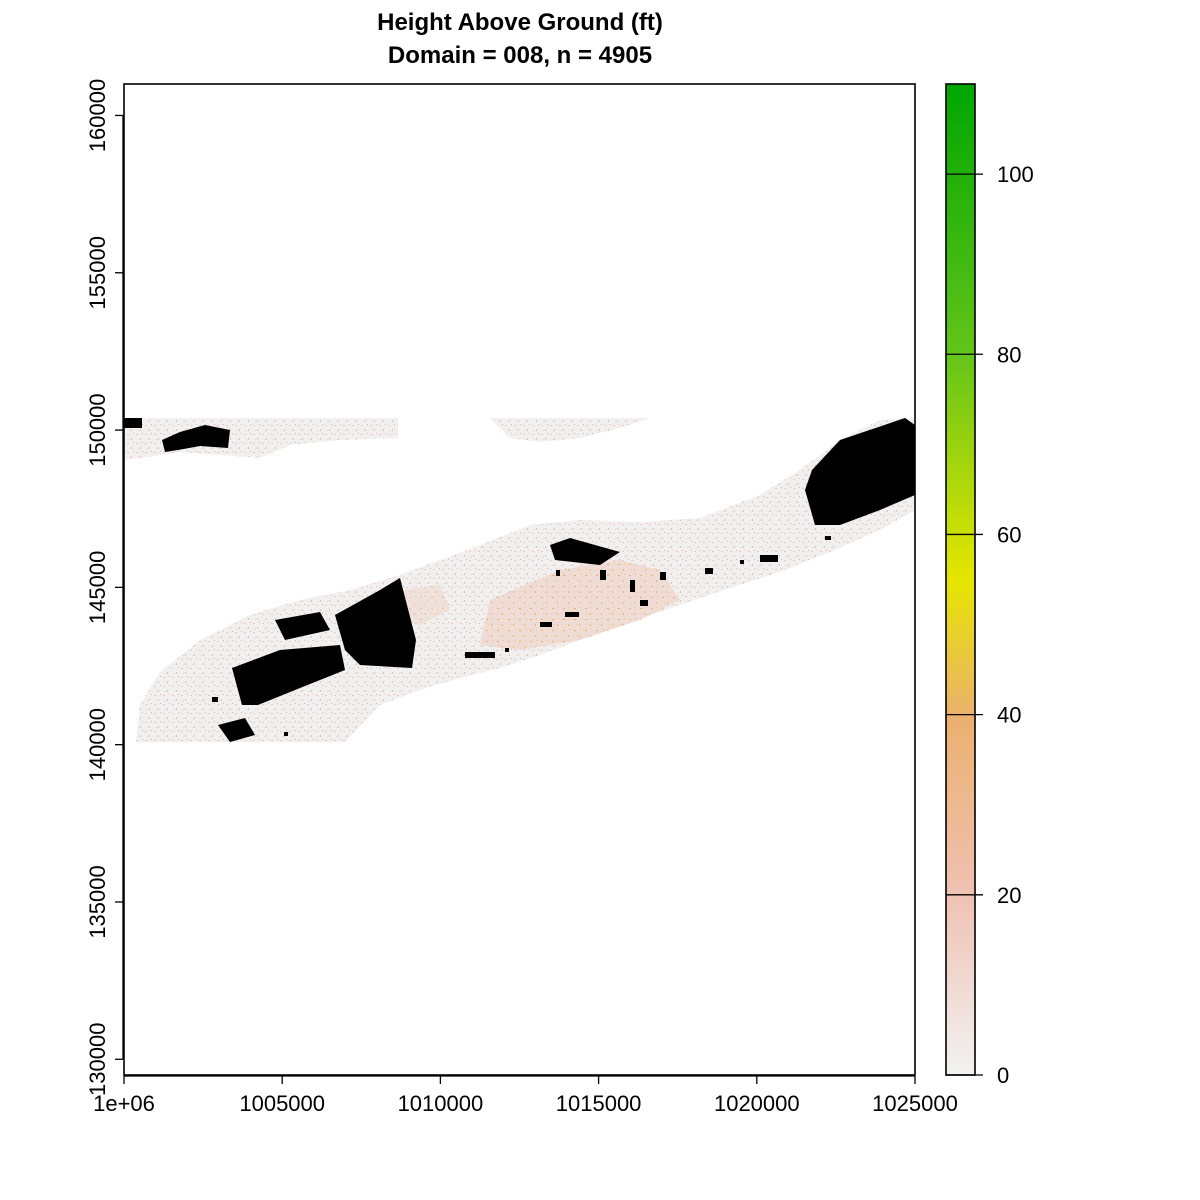 The width and height of the screenshot is (1200, 1200). I want to click on x-tick-label: 1005000, so click(282, 1103).